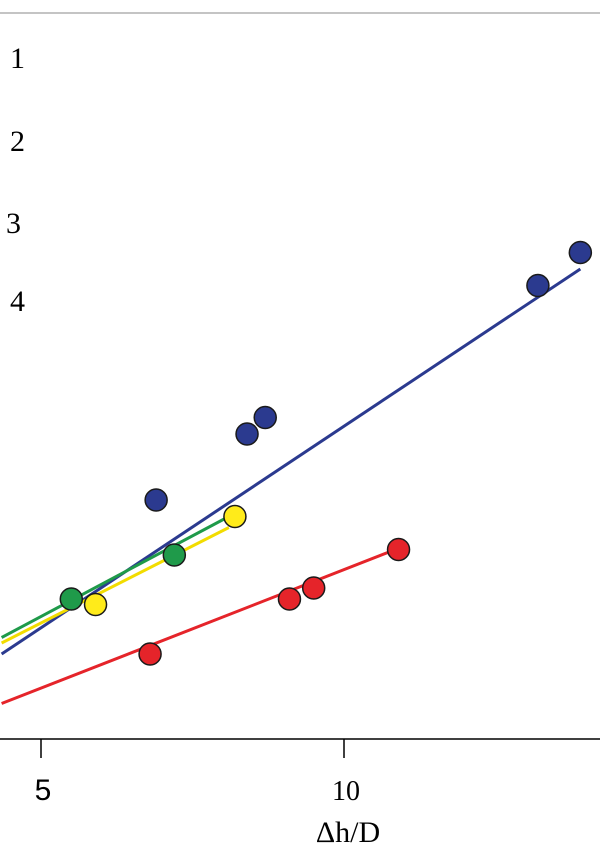  Describe the element at coordinates (197, 773) in the screenshot. I see `x-axis-ticks: 5 10` at that location.